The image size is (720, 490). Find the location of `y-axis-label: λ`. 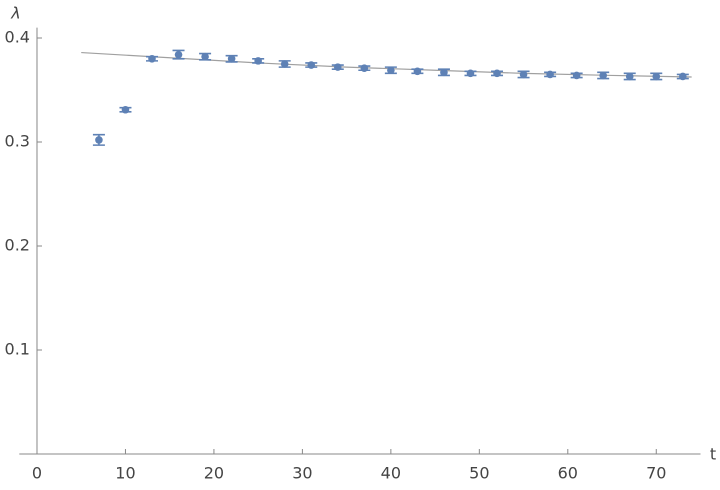

y-axis-label: λ is located at coordinates (15, 13).